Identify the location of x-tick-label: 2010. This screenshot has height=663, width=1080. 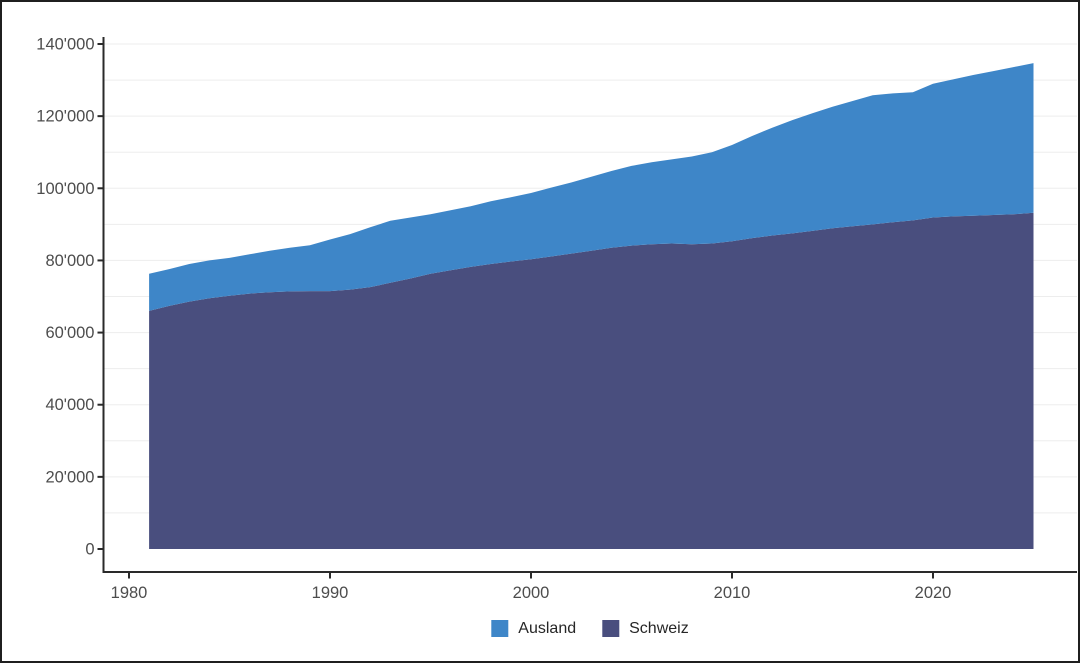
(732, 593).